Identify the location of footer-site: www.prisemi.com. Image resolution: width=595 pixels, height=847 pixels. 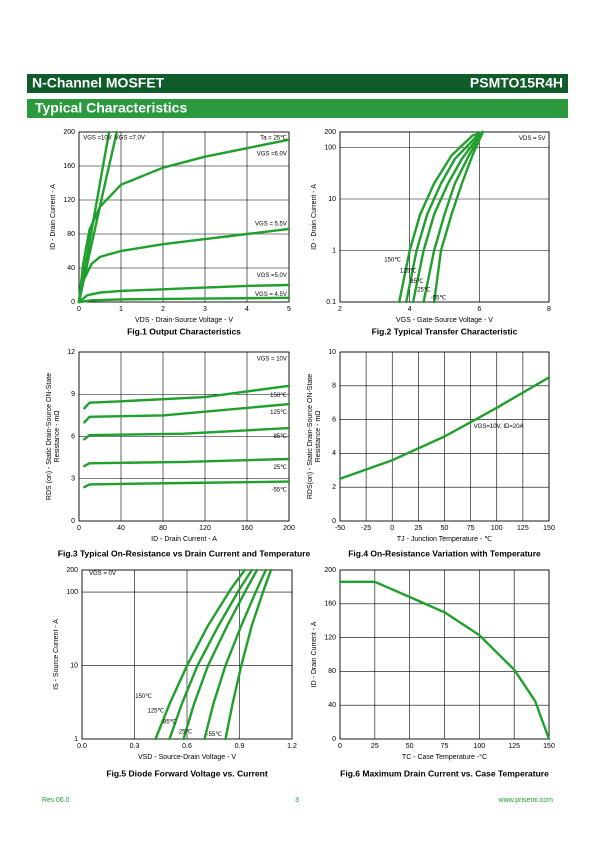
(526, 800).